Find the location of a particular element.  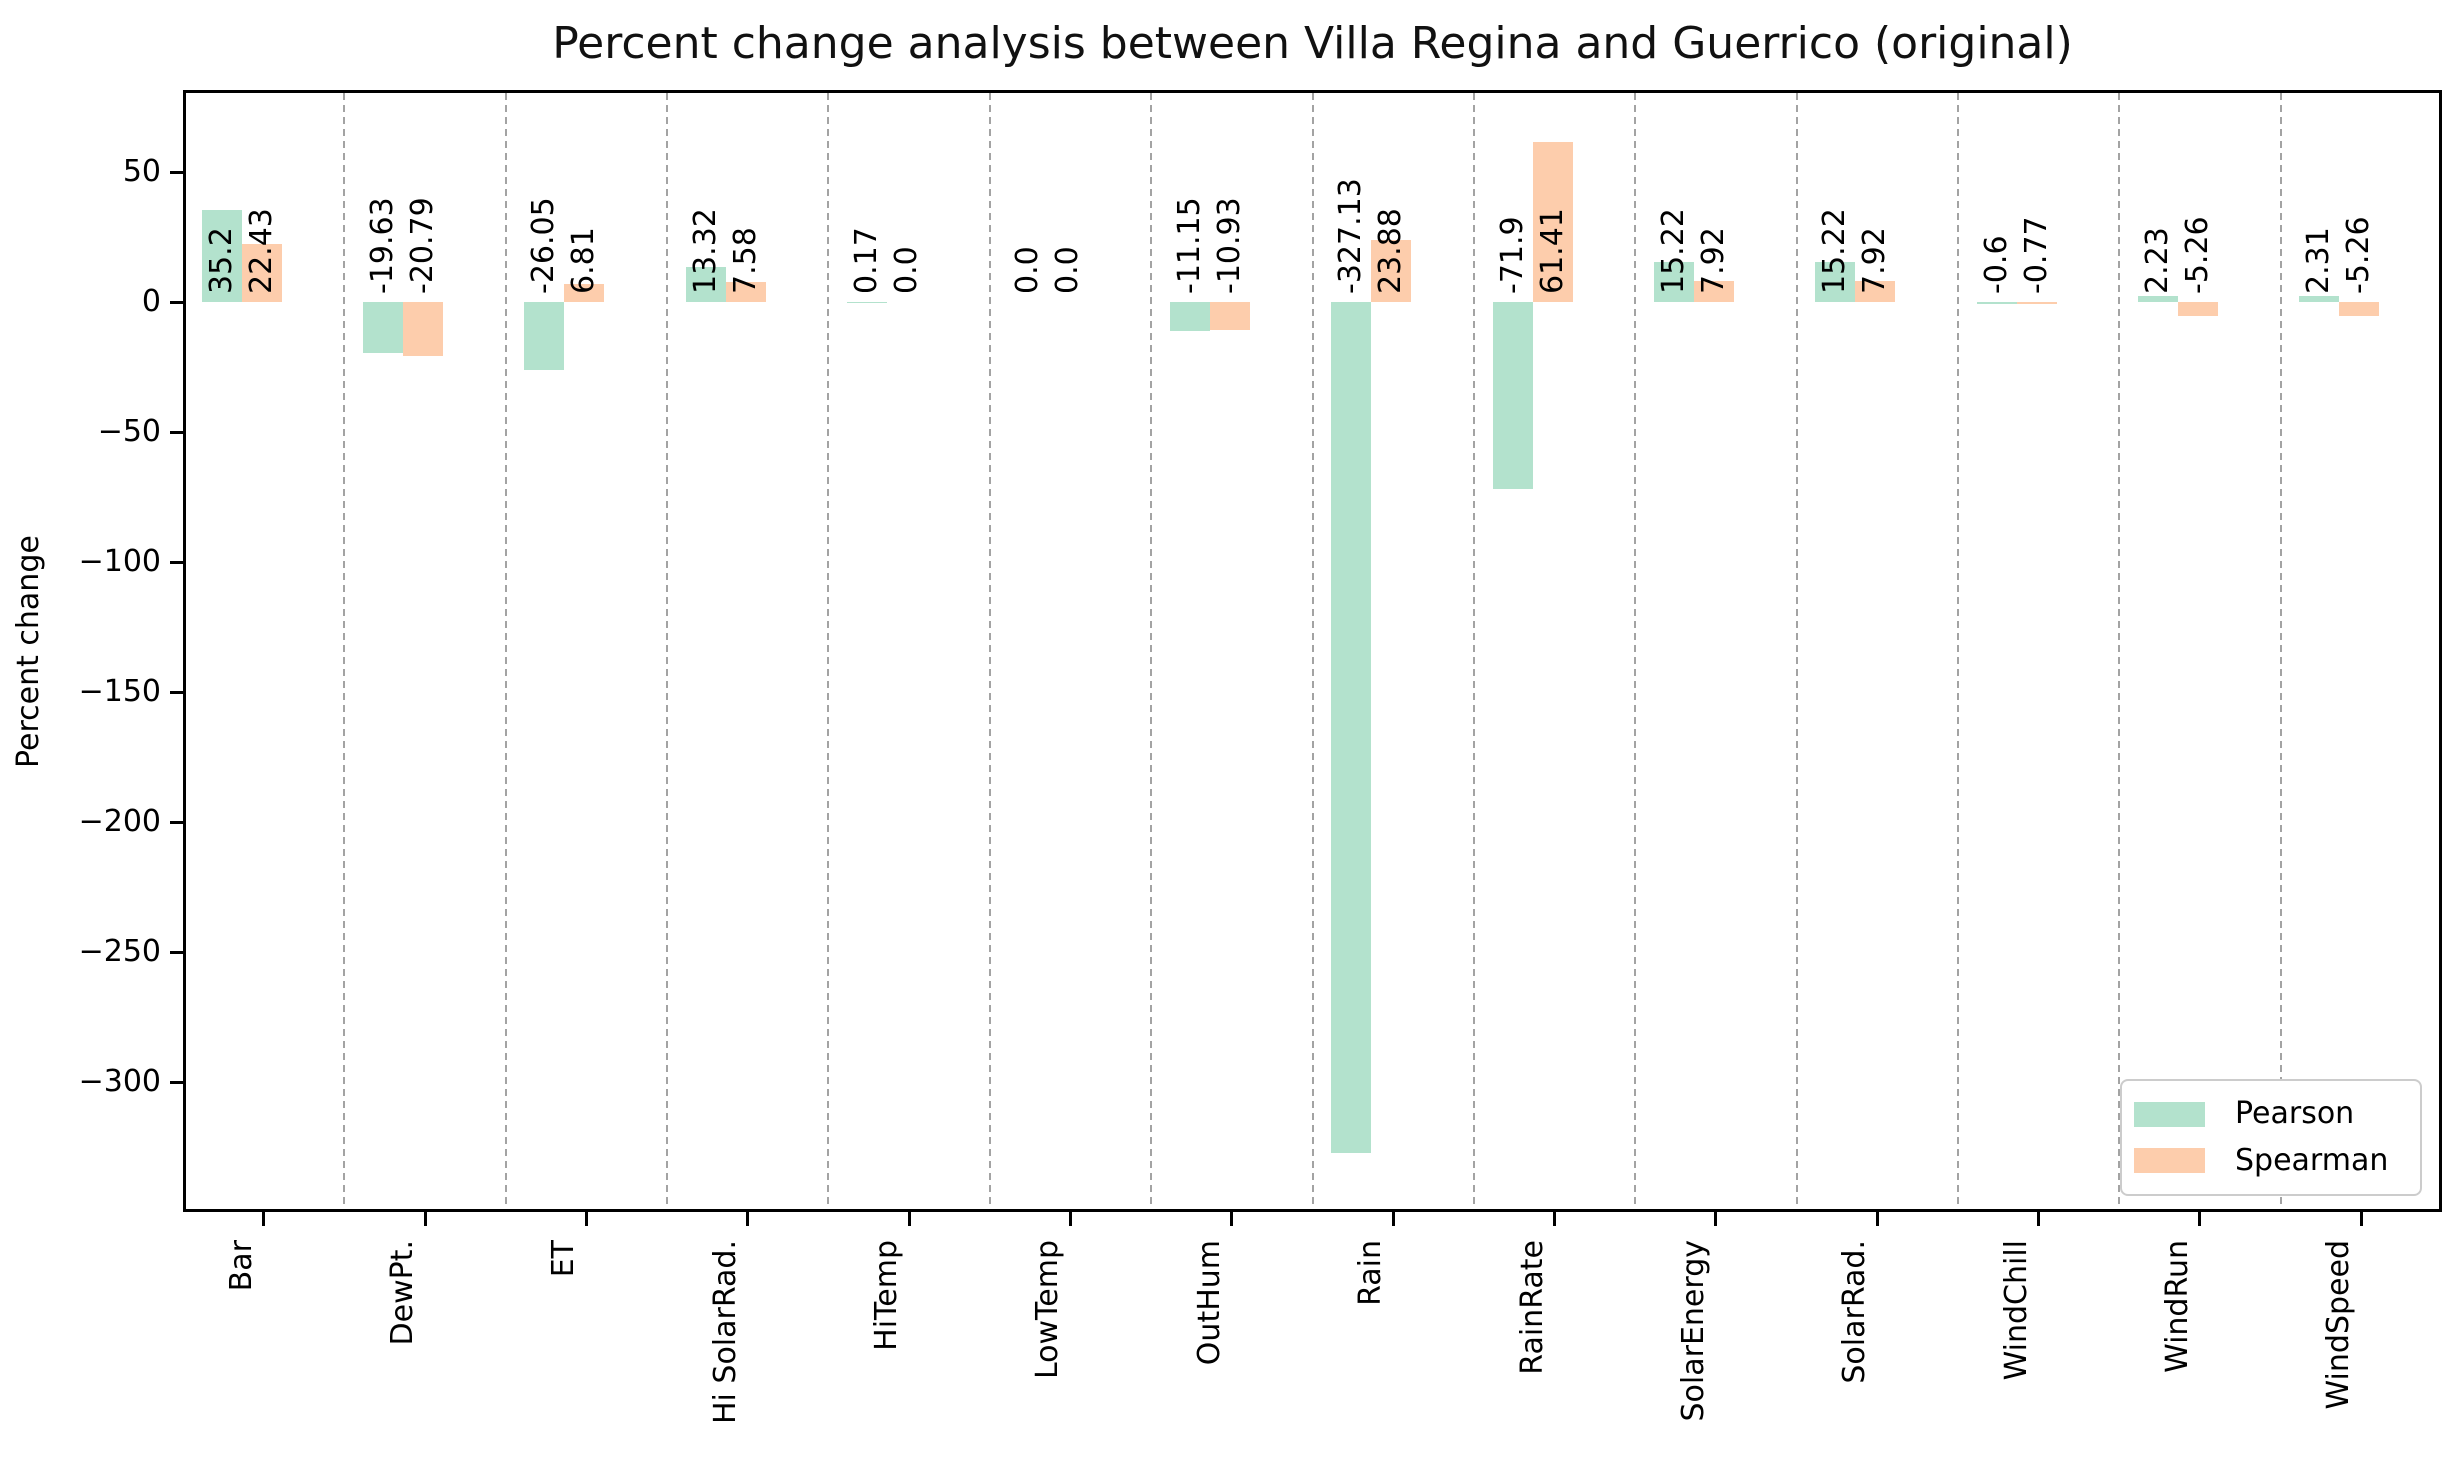

x-tick-label-HiTemp: HiTemp is located at coordinates (887, 1295).